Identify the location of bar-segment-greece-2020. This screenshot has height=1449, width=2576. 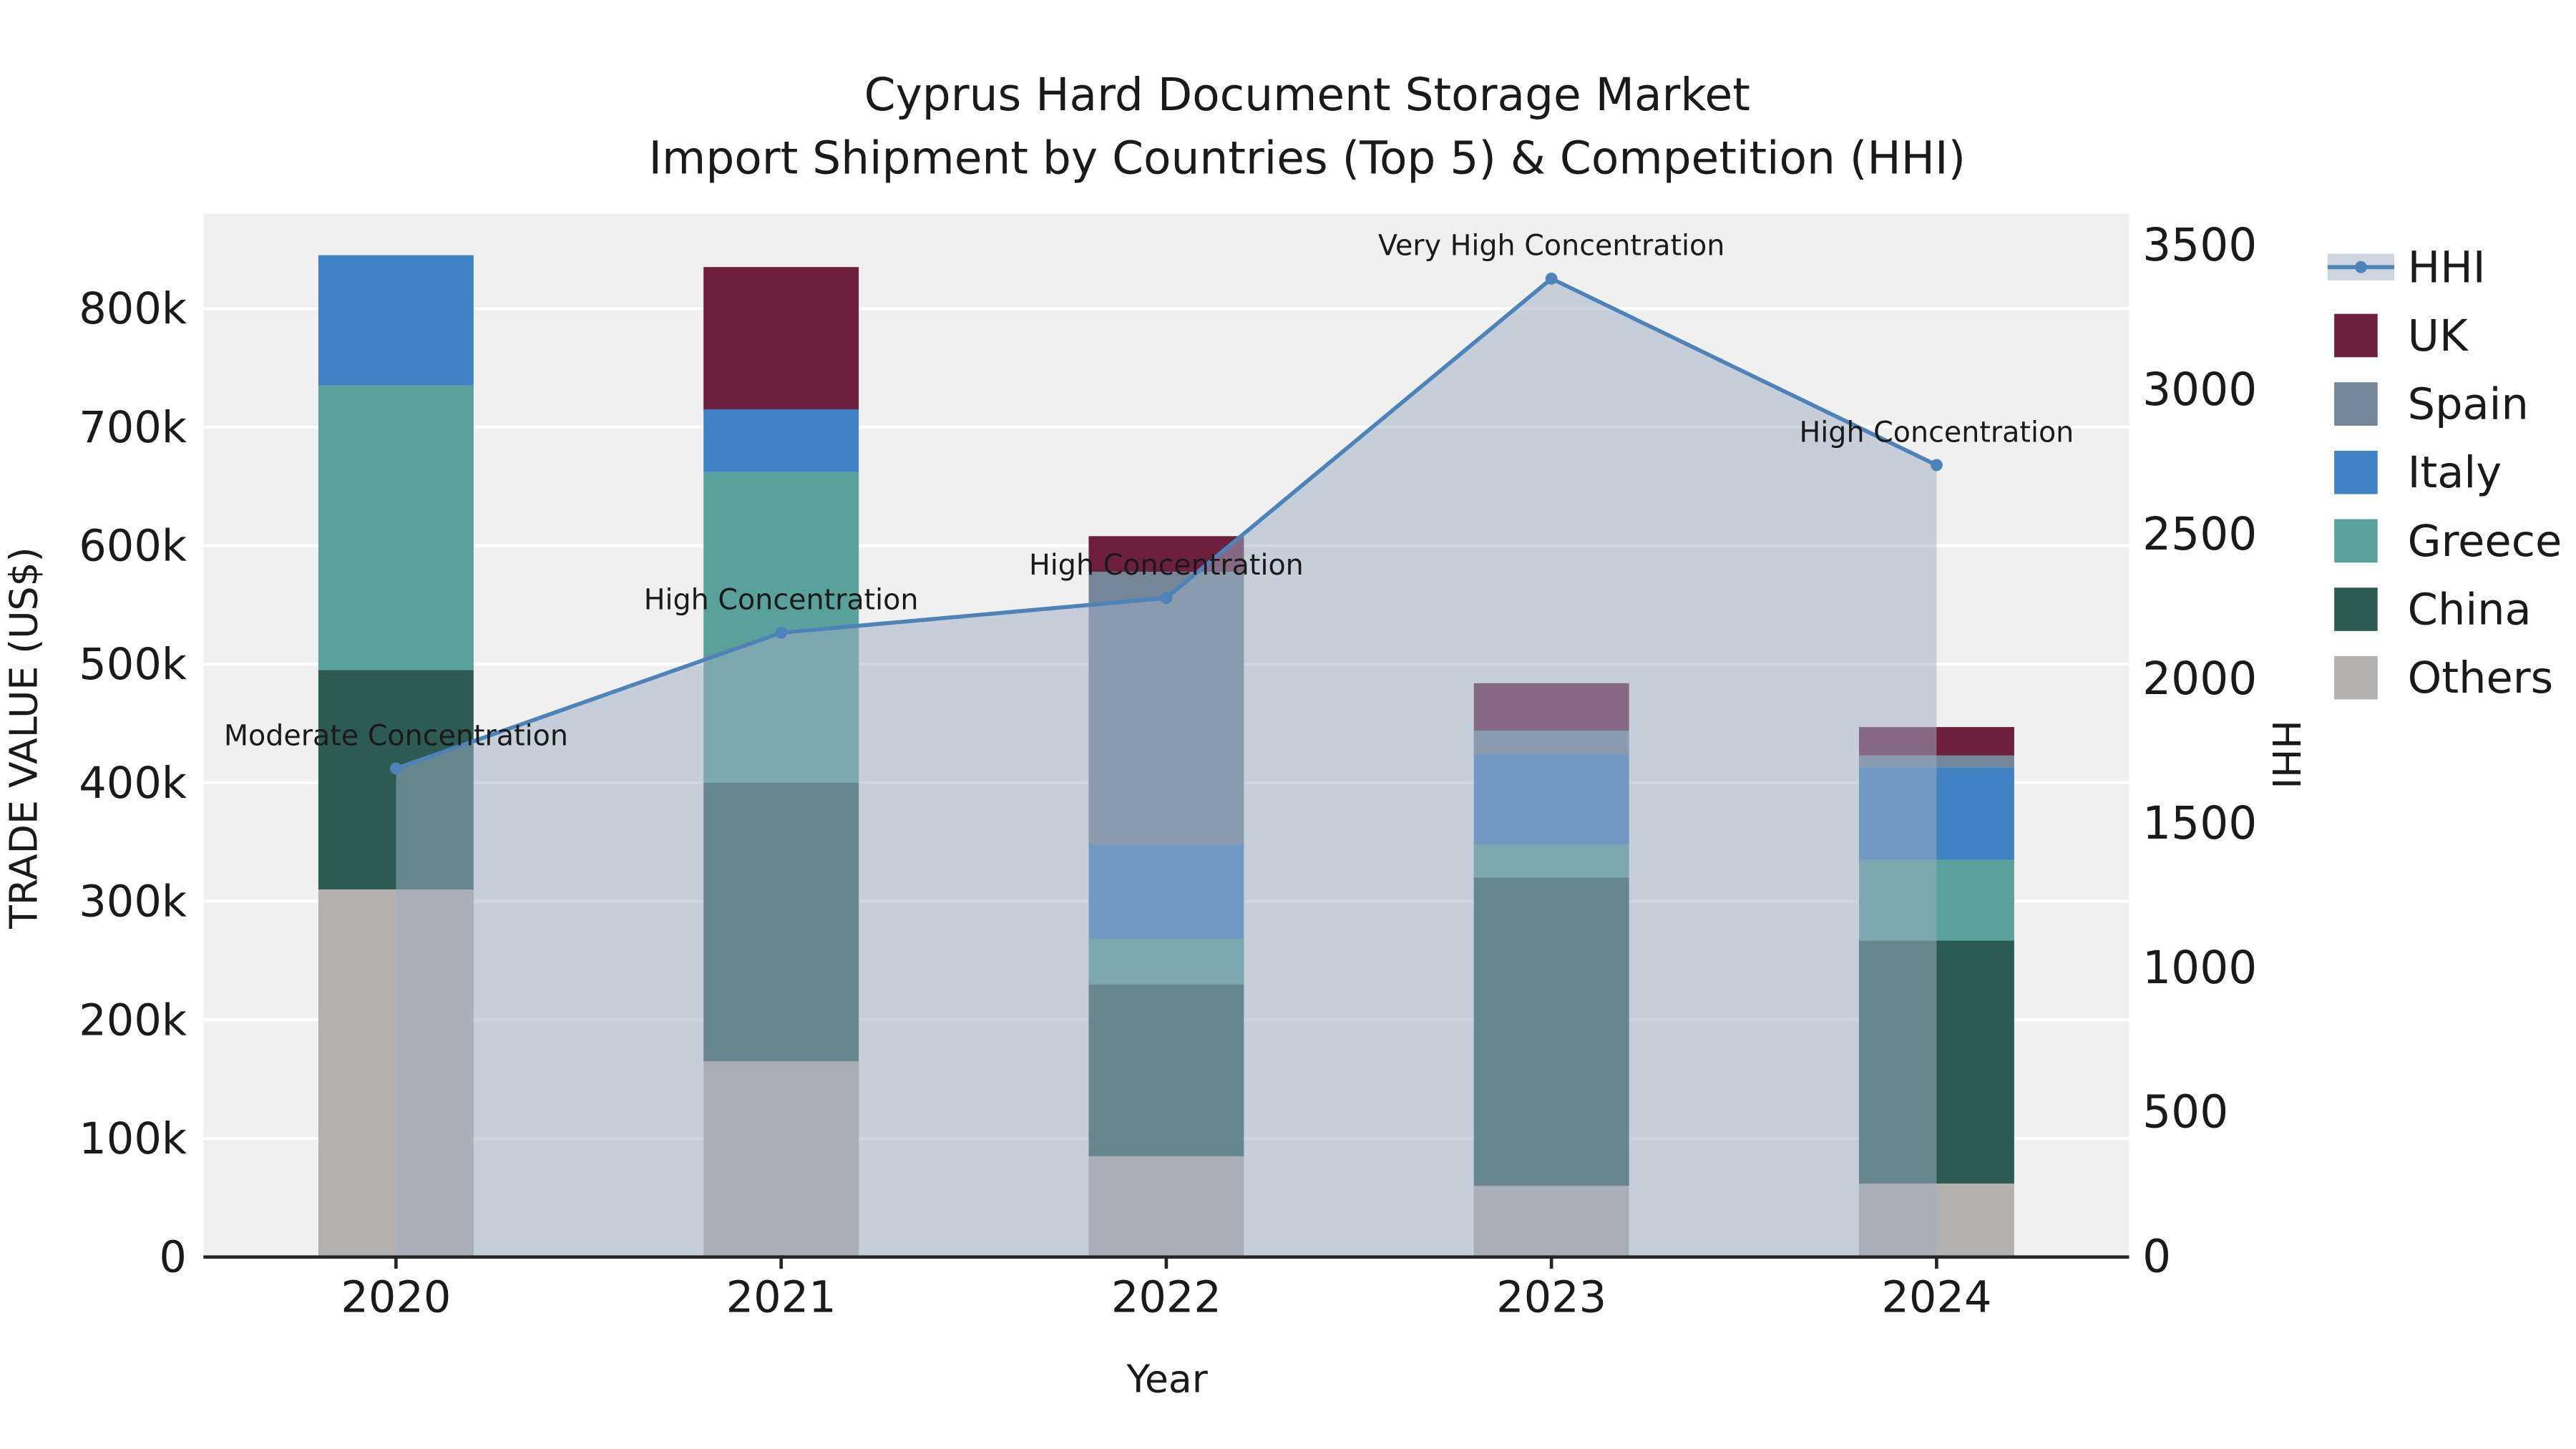
(396, 527).